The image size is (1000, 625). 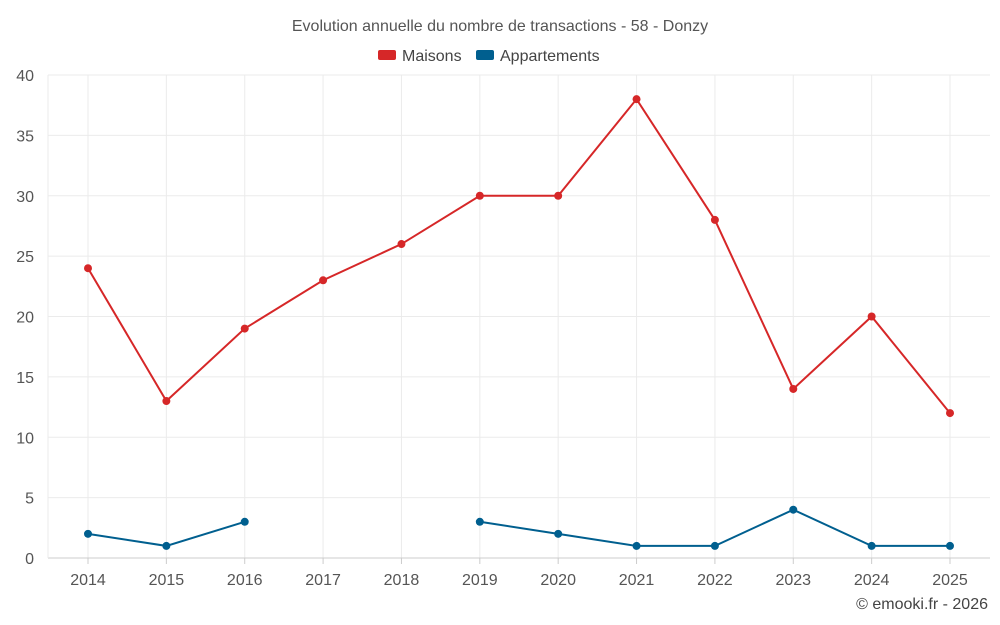 I want to click on legend-item-appartements: Appartements, so click(x=538, y=56).